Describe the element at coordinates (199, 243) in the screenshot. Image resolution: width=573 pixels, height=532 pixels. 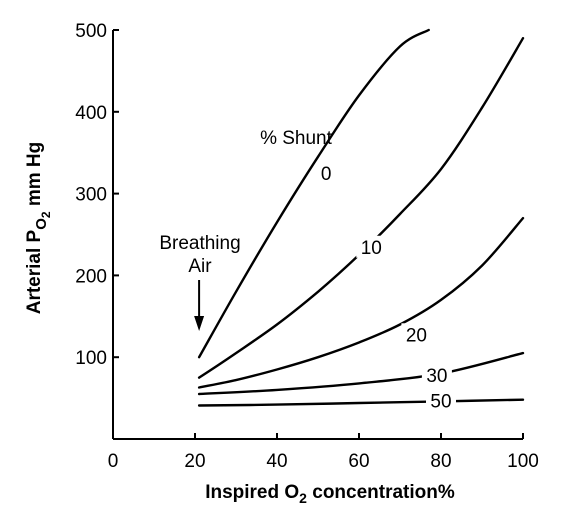
I see `annotation-line-1: Breathing` at that location.